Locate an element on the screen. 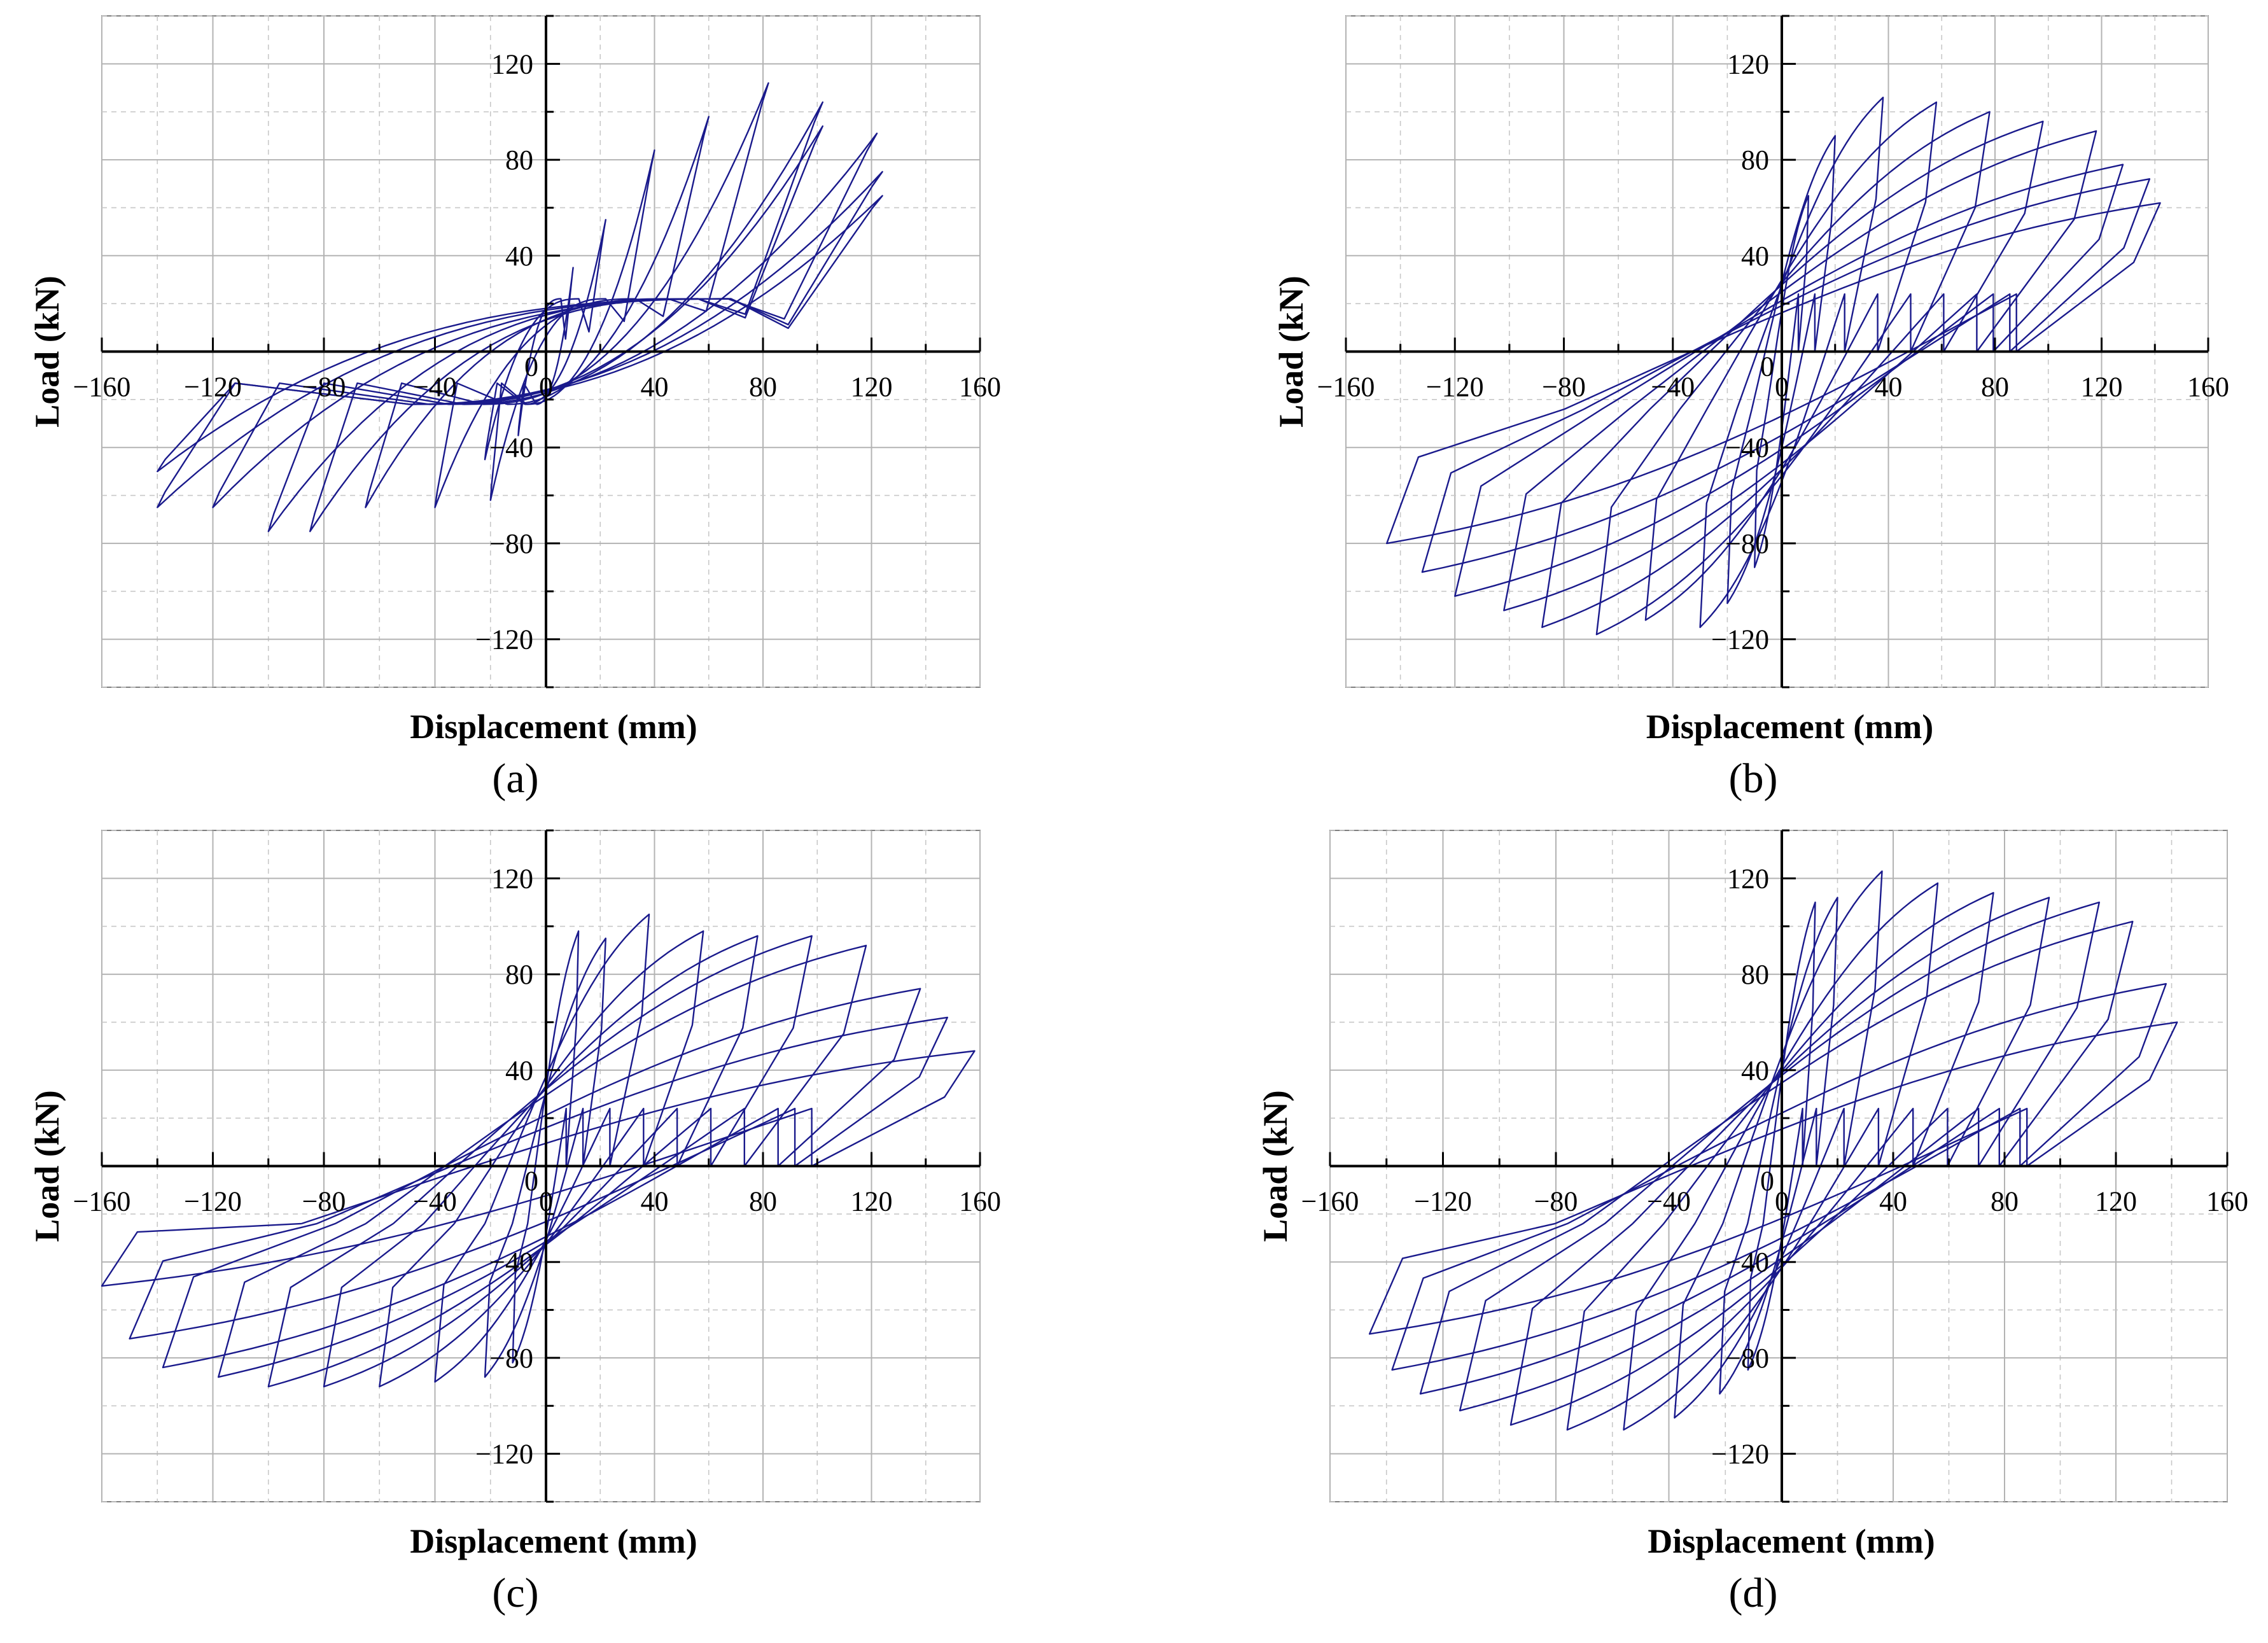 The image size is (2268, 1643). panel-caption: (a) is located at coordinates (515, 778).